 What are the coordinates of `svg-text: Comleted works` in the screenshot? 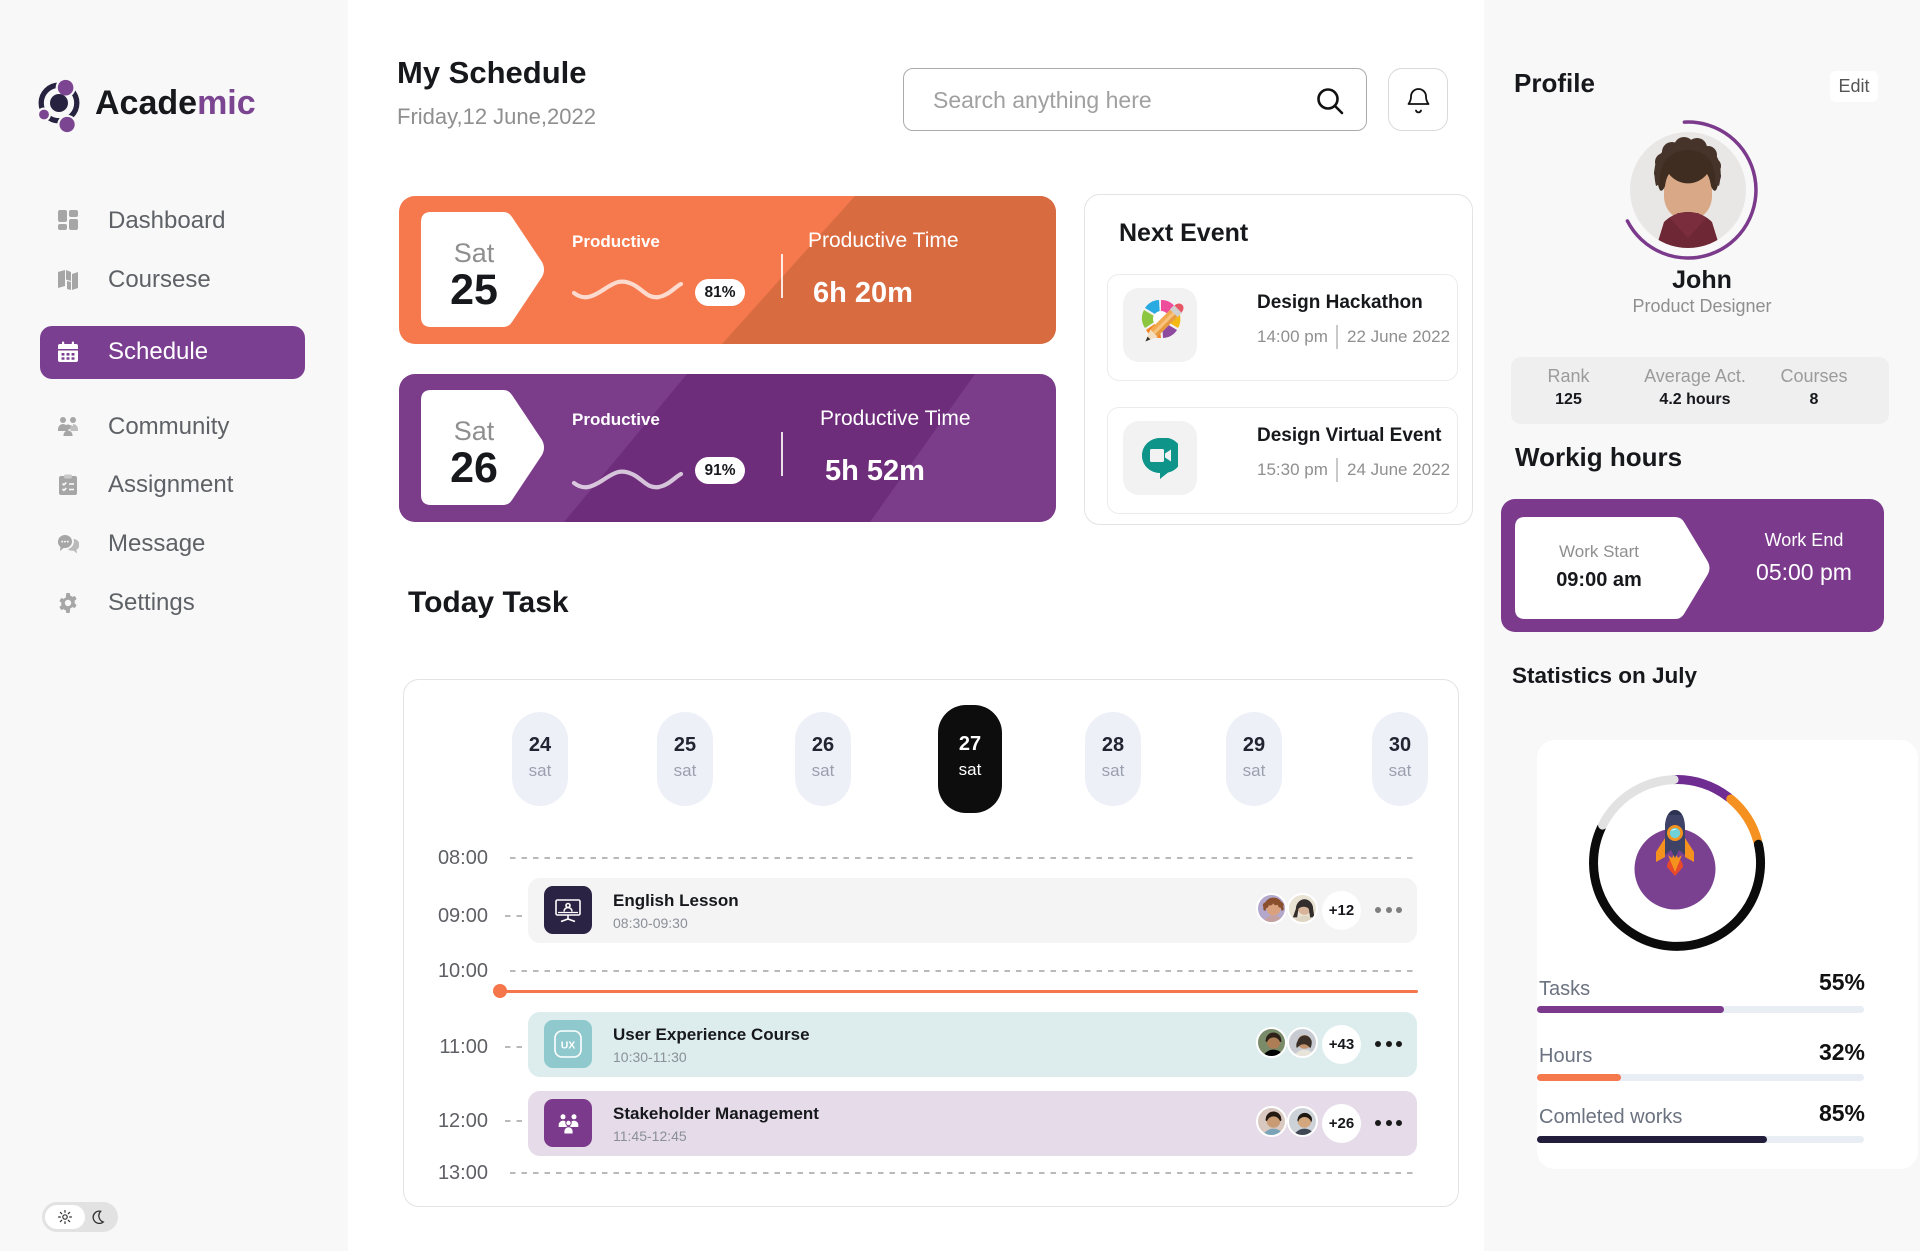 It's located at (1610, 1117).